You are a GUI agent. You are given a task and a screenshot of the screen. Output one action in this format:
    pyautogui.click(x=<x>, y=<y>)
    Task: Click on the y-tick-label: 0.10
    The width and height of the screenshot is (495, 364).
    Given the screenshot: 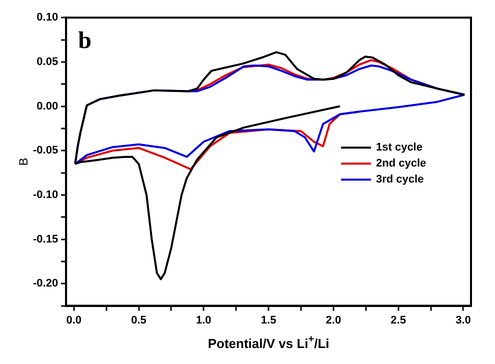 What is the action you would take?
    pyautogui.click(x=47, y=18)
    